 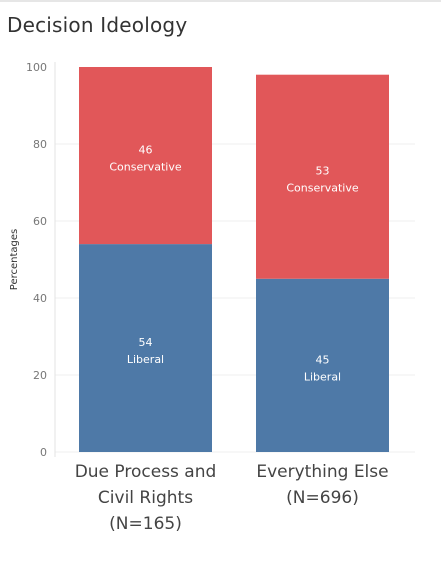 What do you see at coordinates (40, 375) in the screenshot?
I see `y-tick-label: 20` at bounding box center [40, 375].